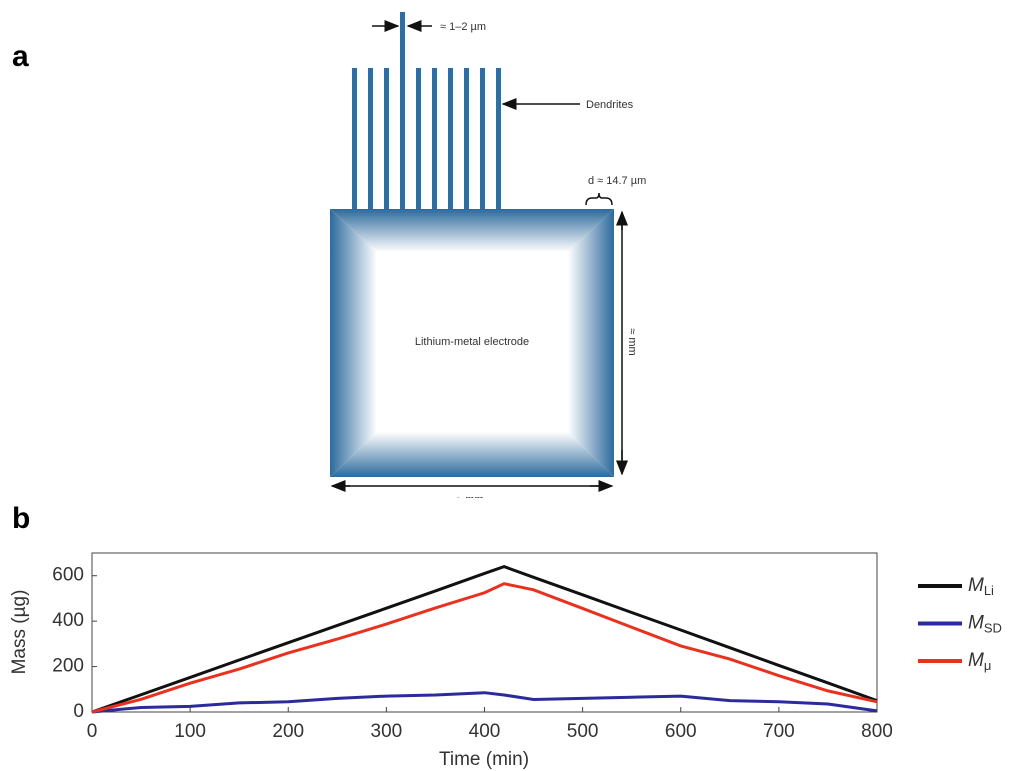 Image resolution: width=1024 pixels, height=771 pixels. Describe the element at coordinates (988, 665) in the screenshot. I see `legend-subscript: μ` at that location.